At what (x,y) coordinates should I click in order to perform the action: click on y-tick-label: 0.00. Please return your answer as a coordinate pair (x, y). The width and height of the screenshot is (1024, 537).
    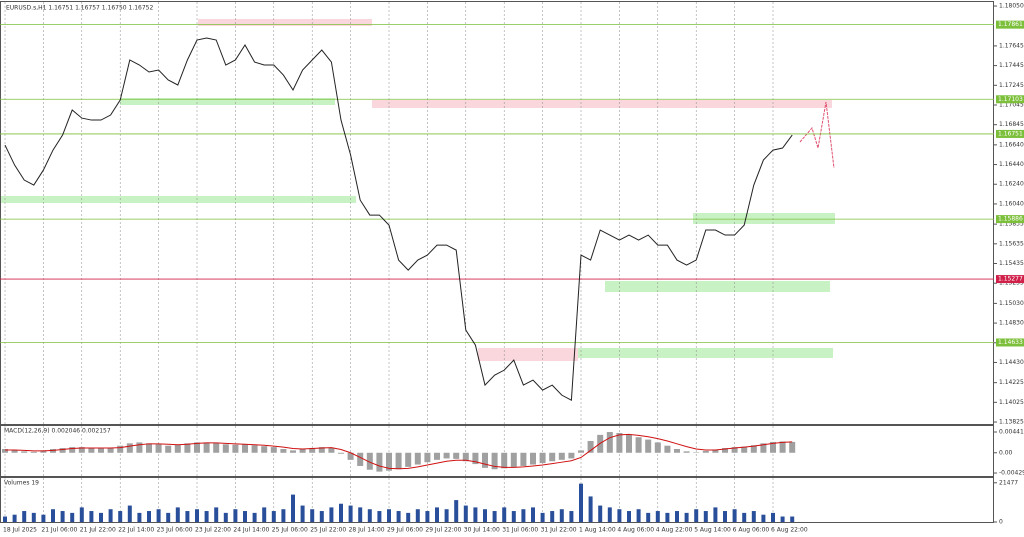
    Looking at the image, I should click on (1006, 452).